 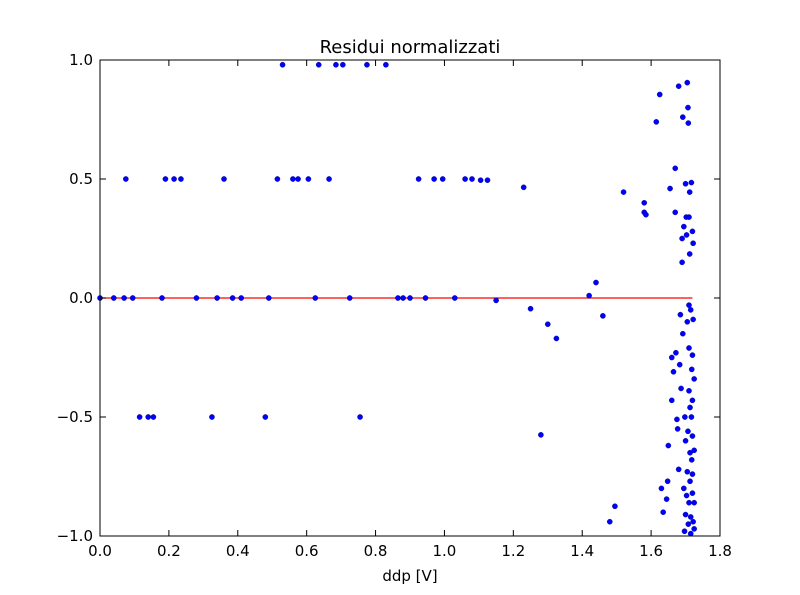 What do you see at coordinates (81, 298) in the screenshot?
I see `y-tick-label: 0.0` at bounding box center [81, 298].